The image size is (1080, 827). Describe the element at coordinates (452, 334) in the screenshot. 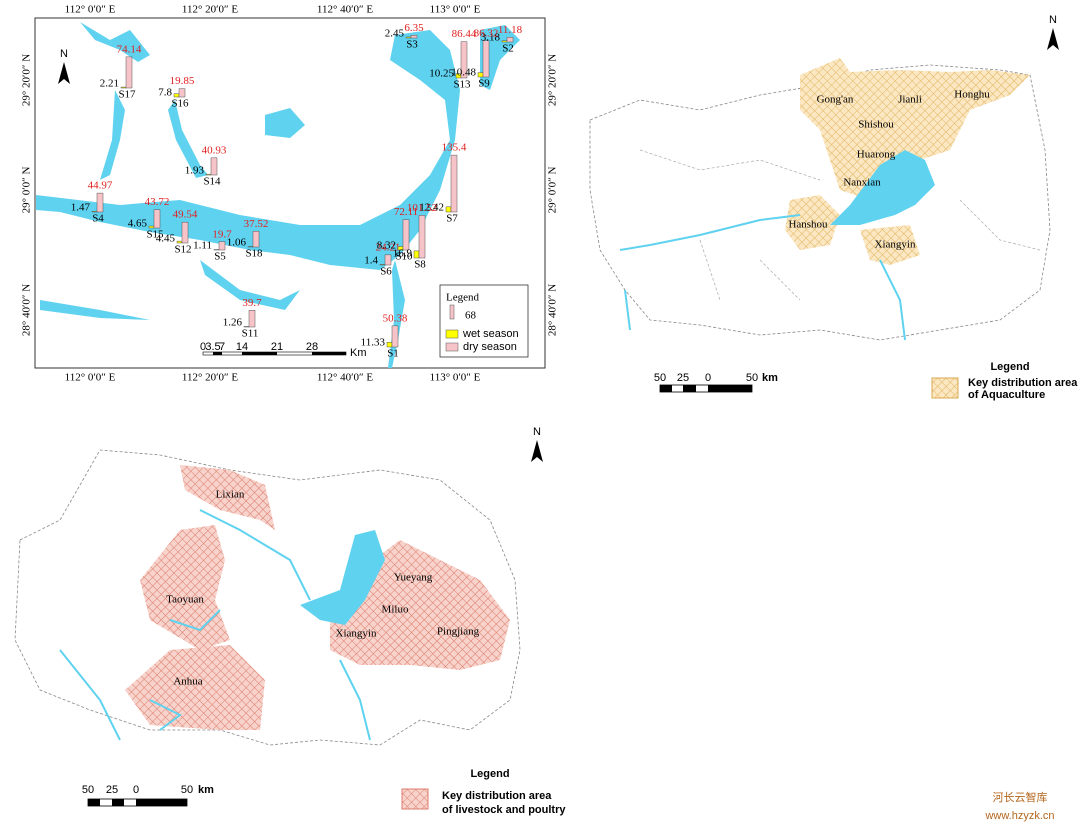

I see `legend-wet` at that location.